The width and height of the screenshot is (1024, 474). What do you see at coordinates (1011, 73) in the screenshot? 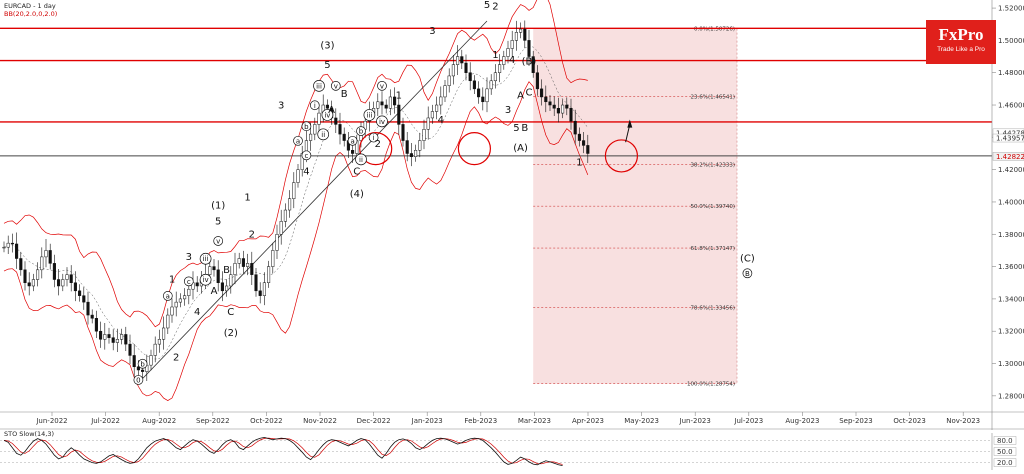
I see `y-tick-label: 1.48000` at bounding box center [1011, 73].